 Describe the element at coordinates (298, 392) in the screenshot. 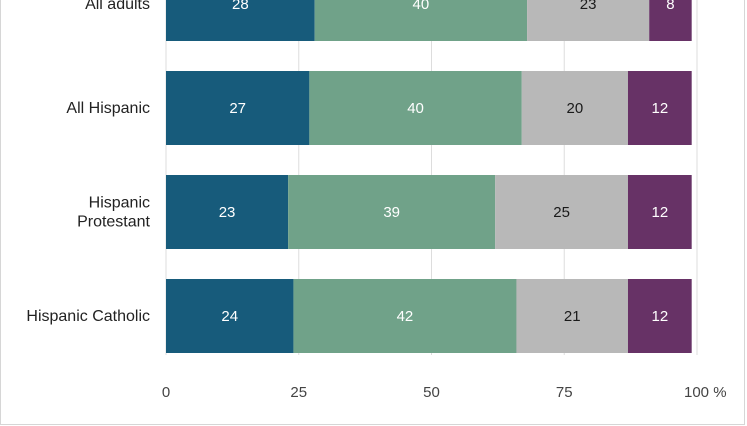

I see `x-tick-label-1: 25` at that location.